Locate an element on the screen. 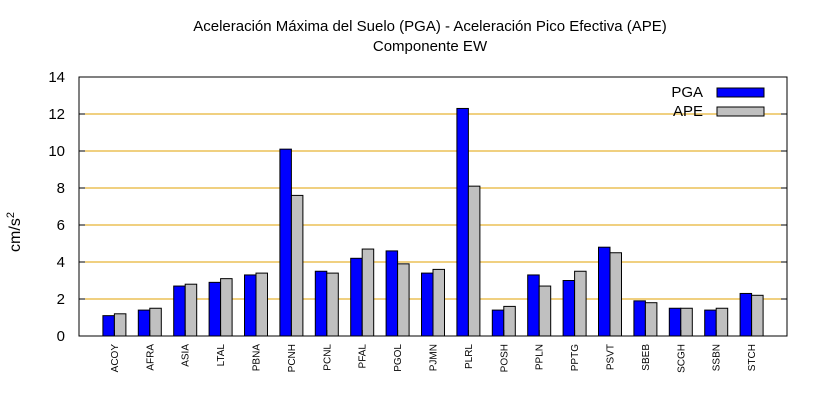 This screenshot has height=400, width=820. bar-pga-afra is located at coordinates (144, 323).